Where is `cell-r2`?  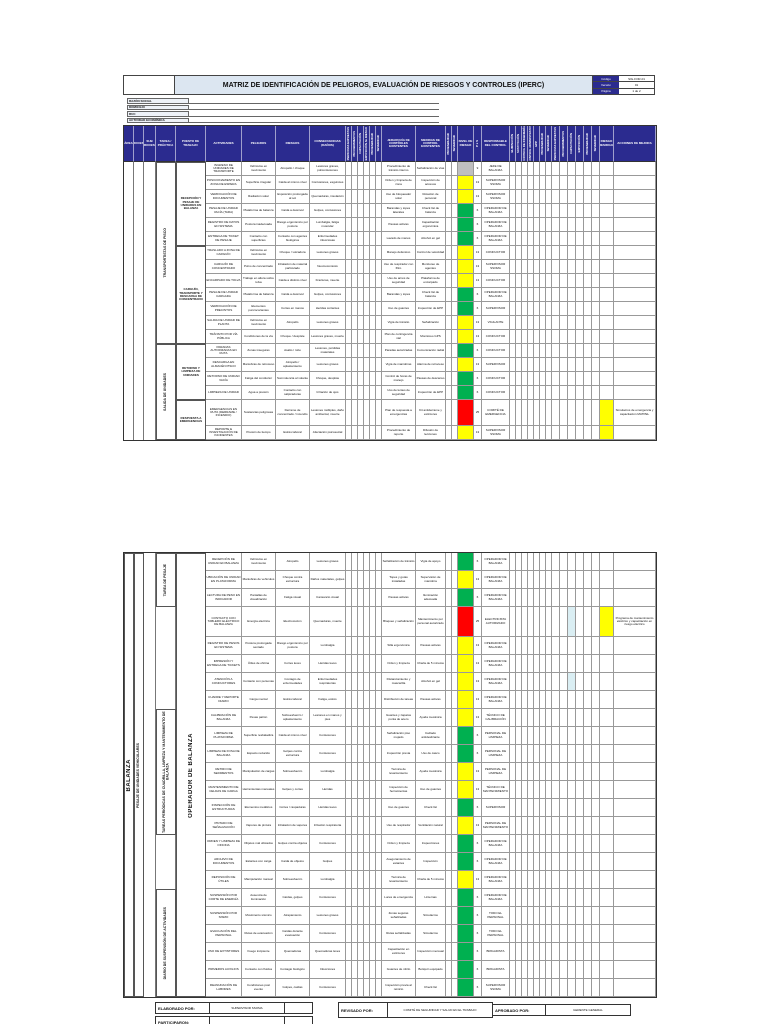
cell-r2 is located at coordinates (564, 169).